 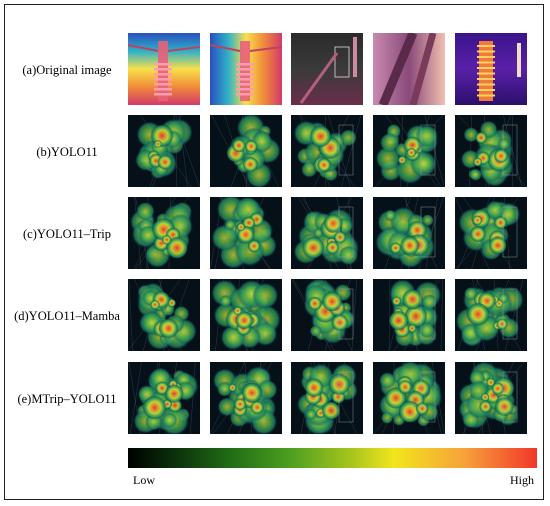 What do you see at coordinates (67, 234) in the screenshot?
I see `row-label: (c)YOLO11–Trip` at bounding box center [67, 234].